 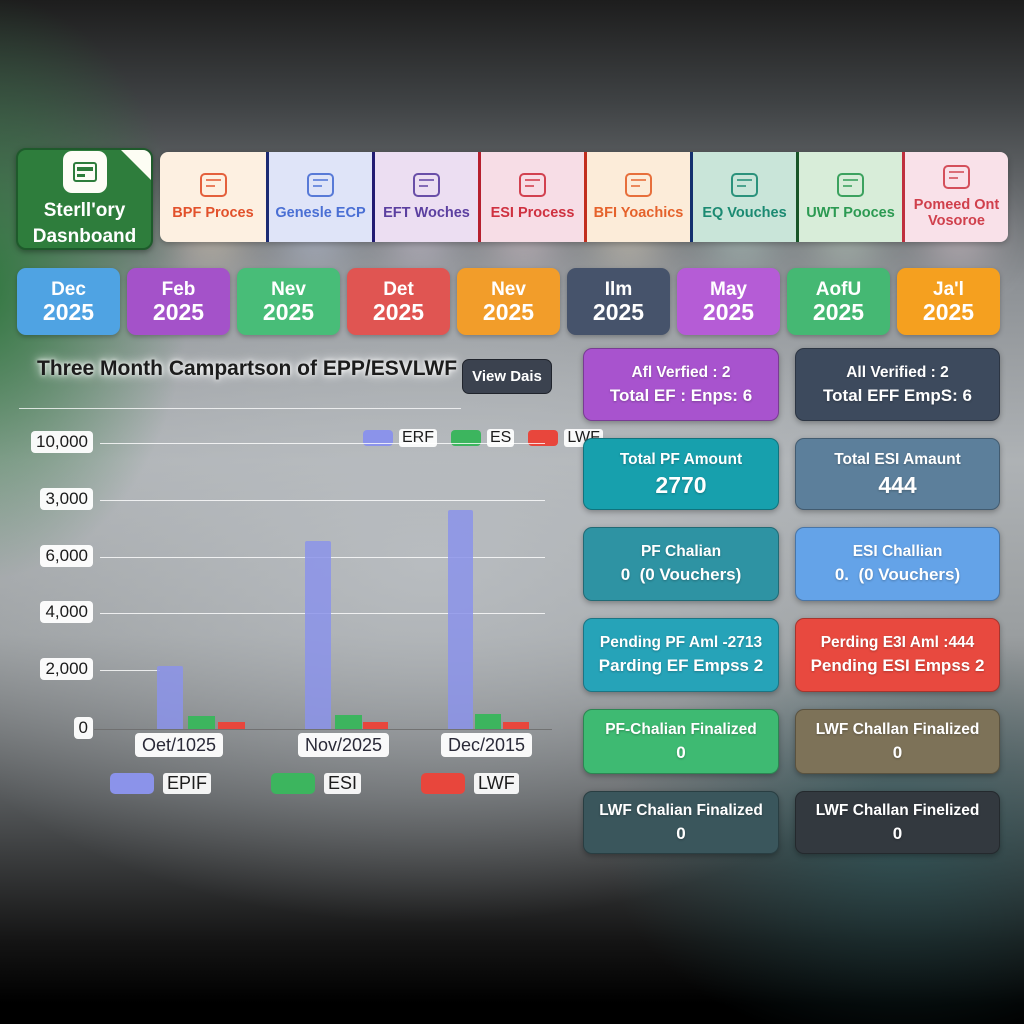 What do you see at coordinates (897, 655) in the screenshot?
I see `card-pending-esi: Perding E3I Aml :444 Pending ESI Empss 2` at bounding box center [897, 655].